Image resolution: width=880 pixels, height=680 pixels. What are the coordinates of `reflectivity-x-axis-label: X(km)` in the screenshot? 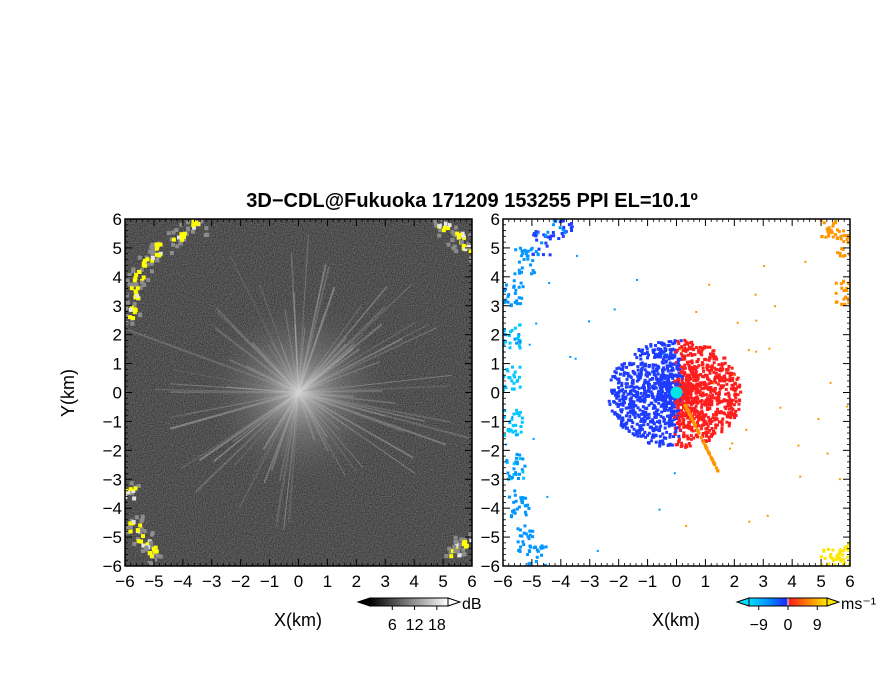 It's located at (298, 620).